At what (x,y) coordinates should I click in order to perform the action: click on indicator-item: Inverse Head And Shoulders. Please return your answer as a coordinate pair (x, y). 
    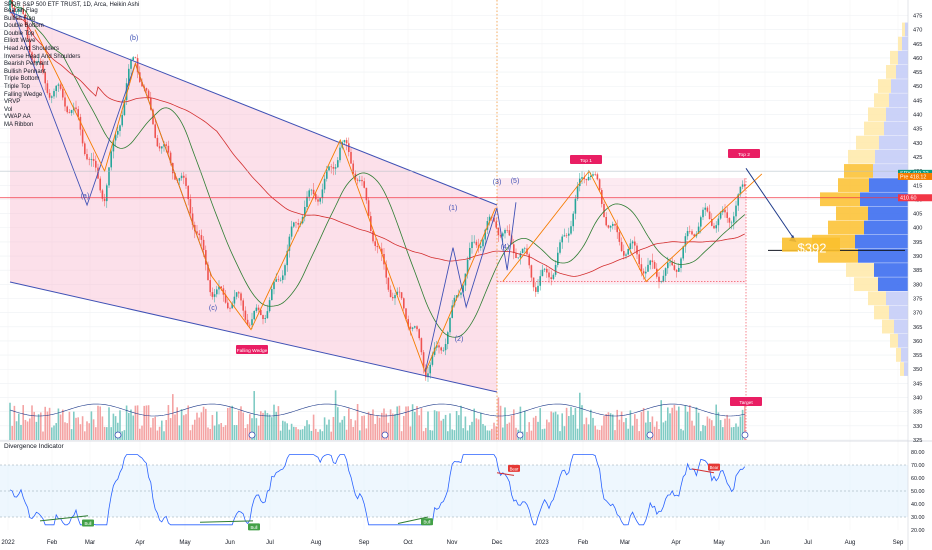
    Looking at the image, I should click on (42, 56).